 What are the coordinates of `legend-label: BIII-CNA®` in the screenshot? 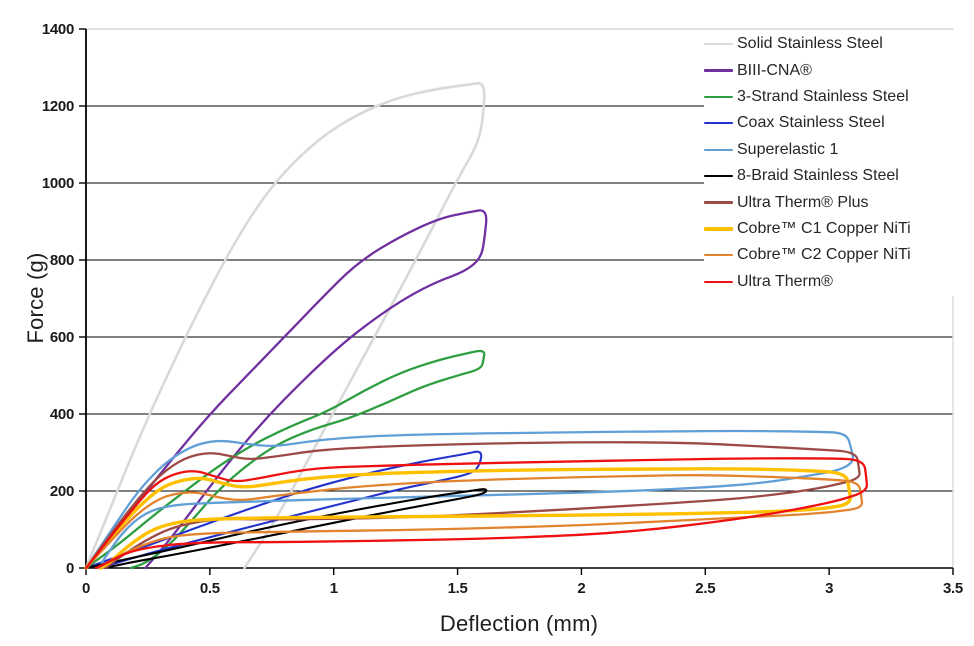 It's located at (774, 70).